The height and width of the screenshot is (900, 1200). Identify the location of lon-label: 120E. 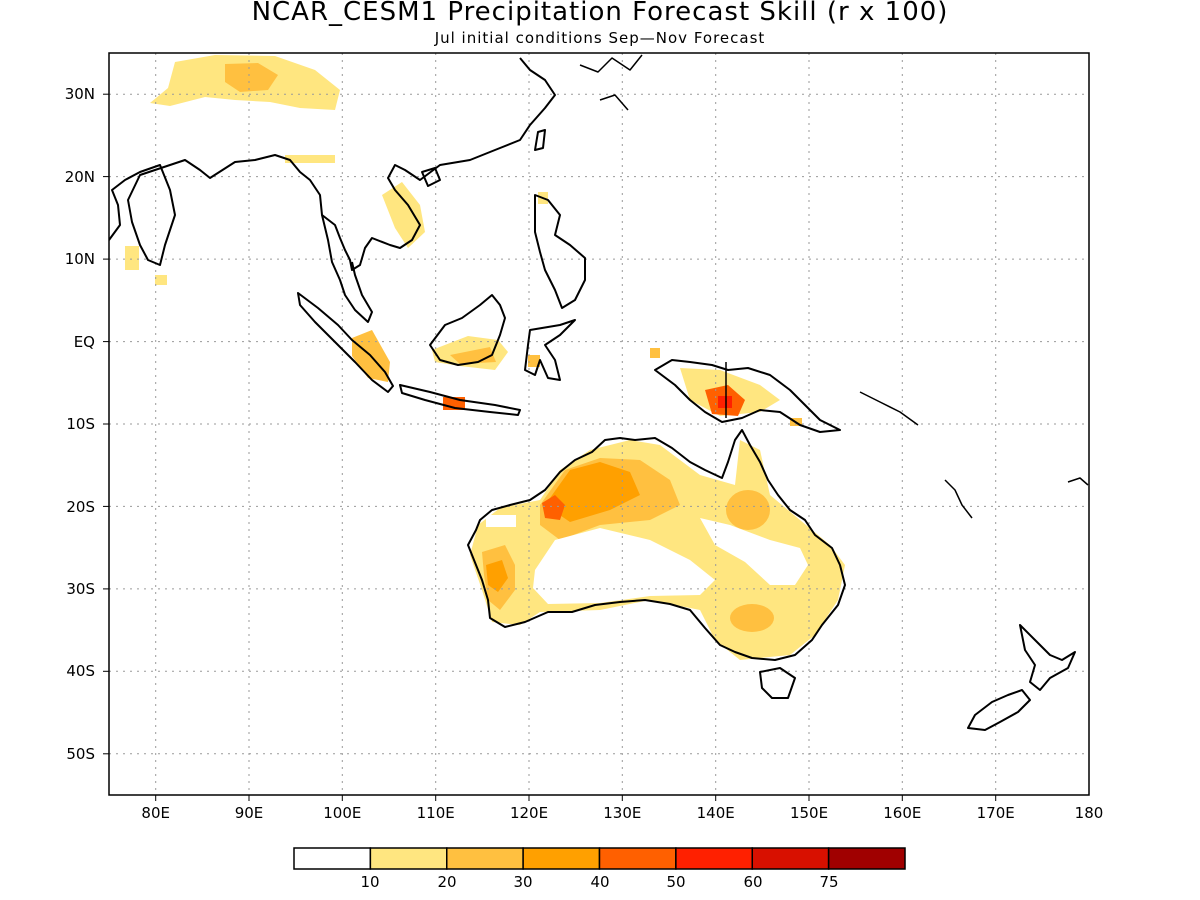
(529, 813).